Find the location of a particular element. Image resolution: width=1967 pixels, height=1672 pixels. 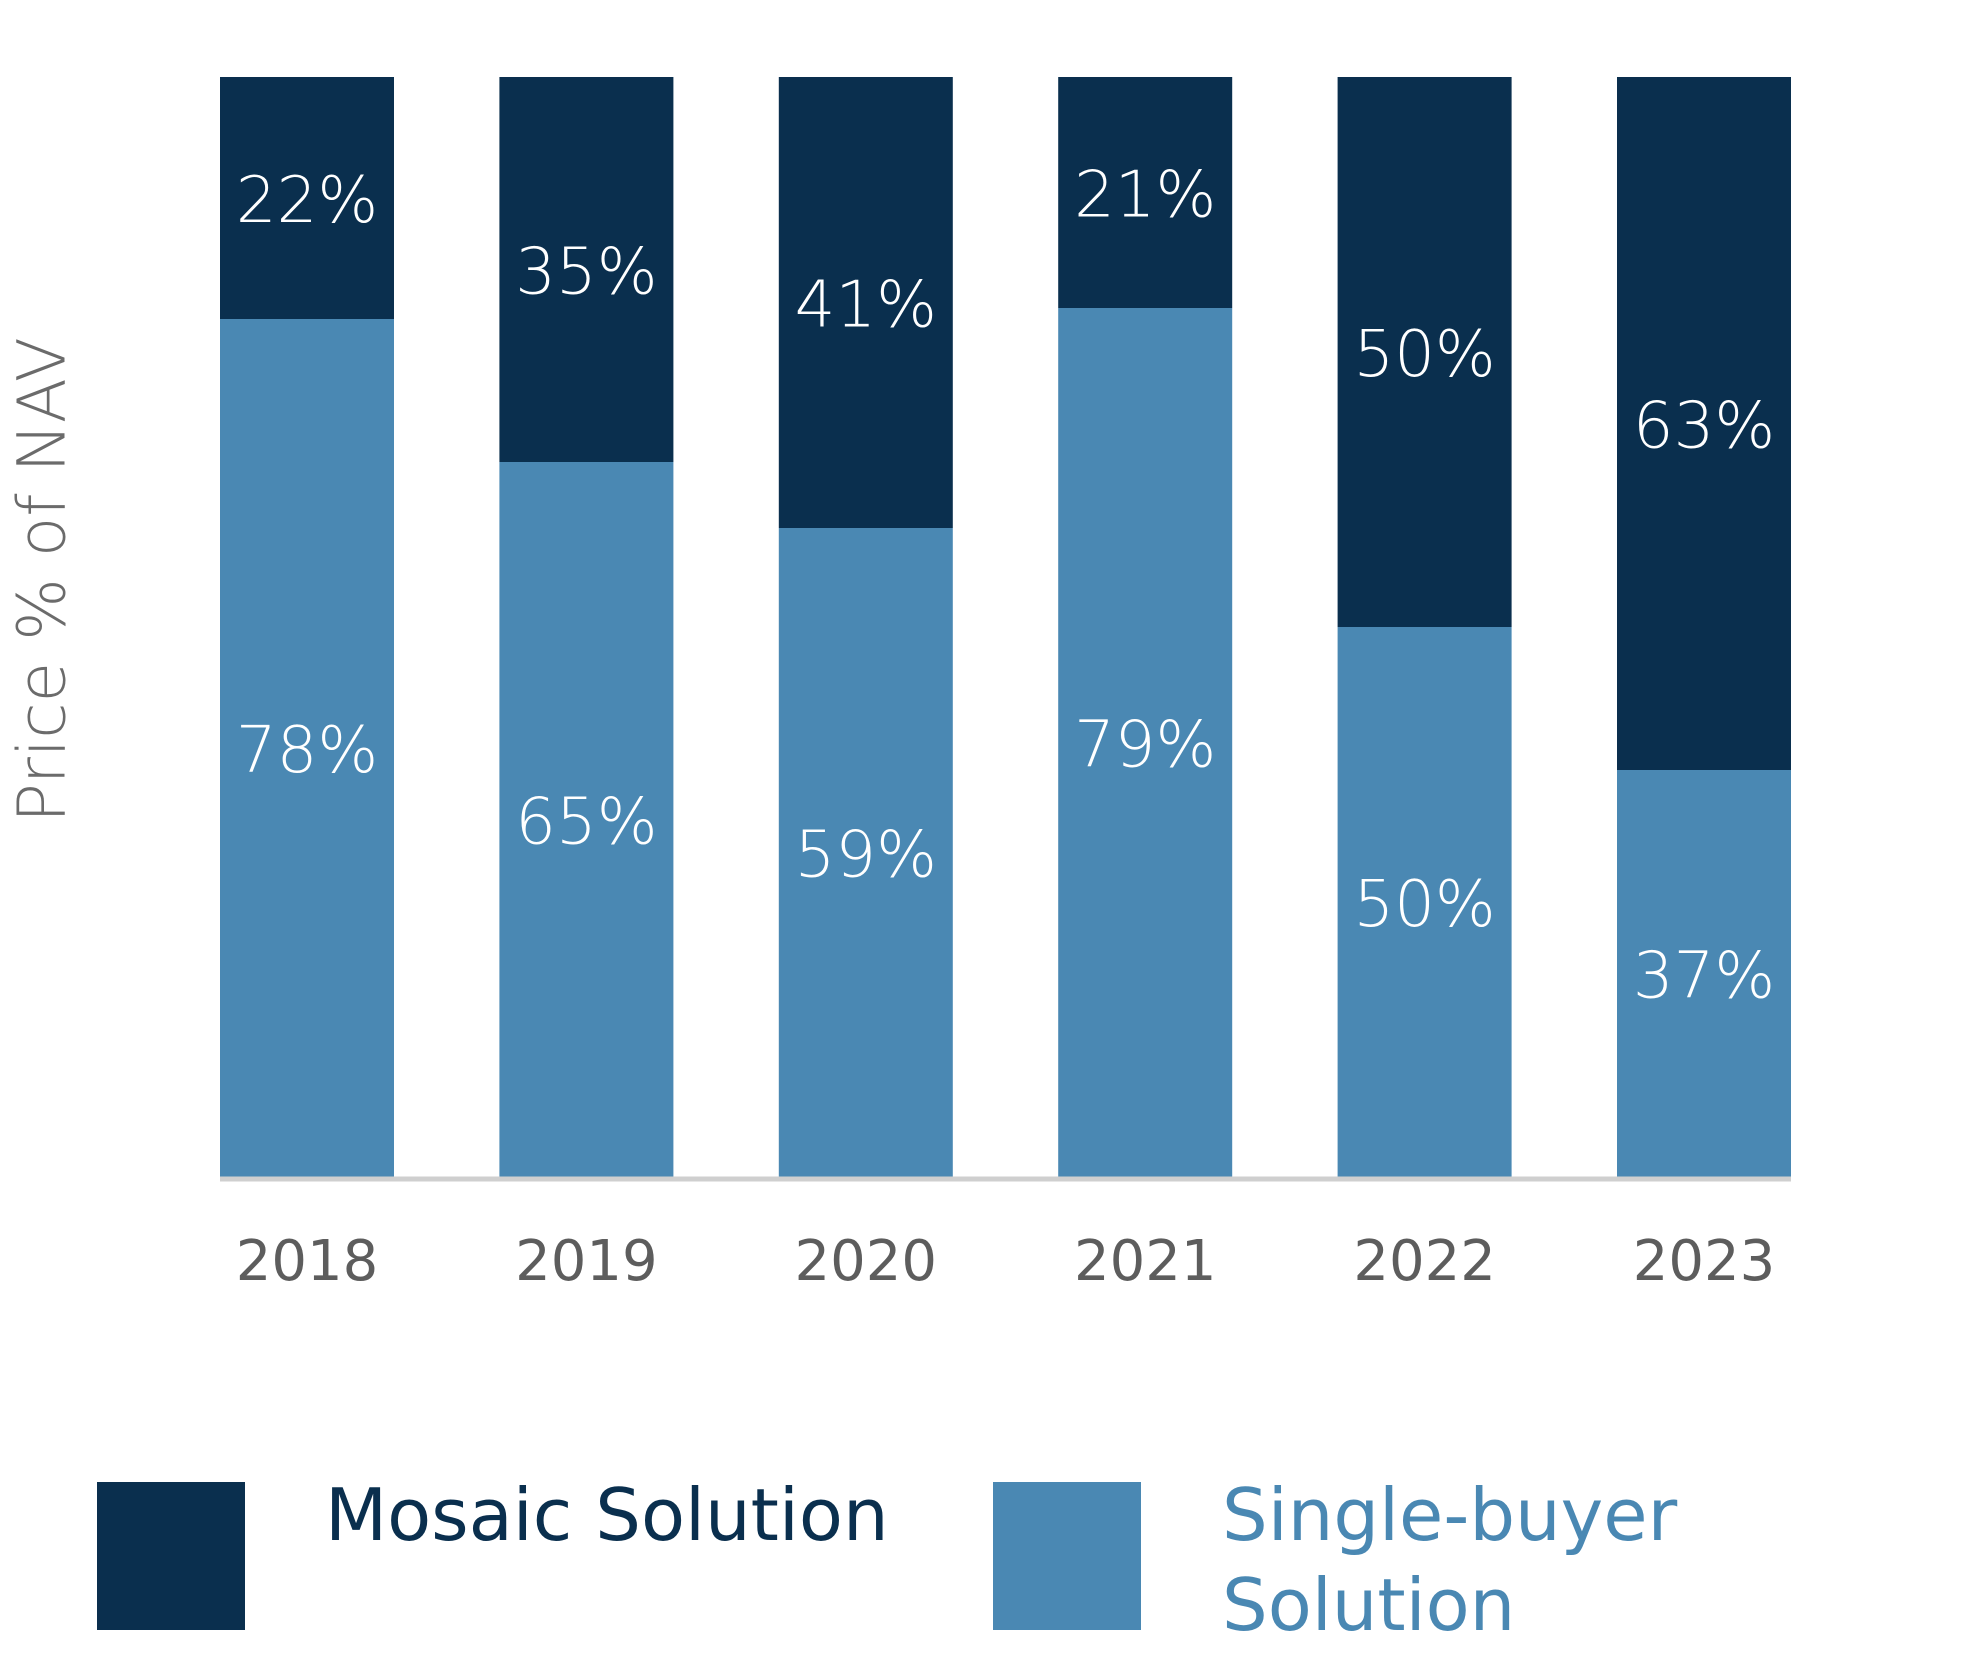

bar-label-single-buyer-2022: 50% is located at coordinates (1424, 905).